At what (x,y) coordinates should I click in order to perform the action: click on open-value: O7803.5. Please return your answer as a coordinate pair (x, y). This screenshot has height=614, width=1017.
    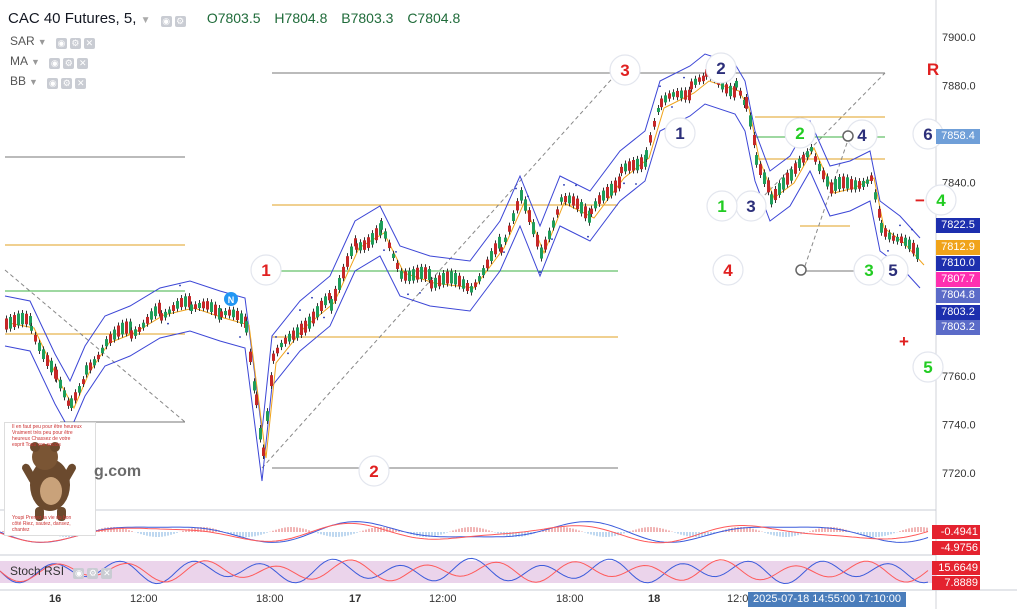
    Looking at the image, I should click on (233, 18).